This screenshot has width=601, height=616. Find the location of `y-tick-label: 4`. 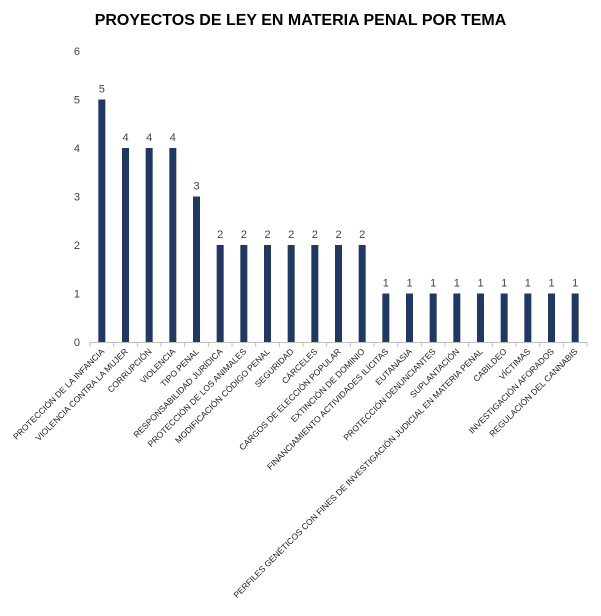

y-tick-label: 4 is located at coordinates (77, 149).